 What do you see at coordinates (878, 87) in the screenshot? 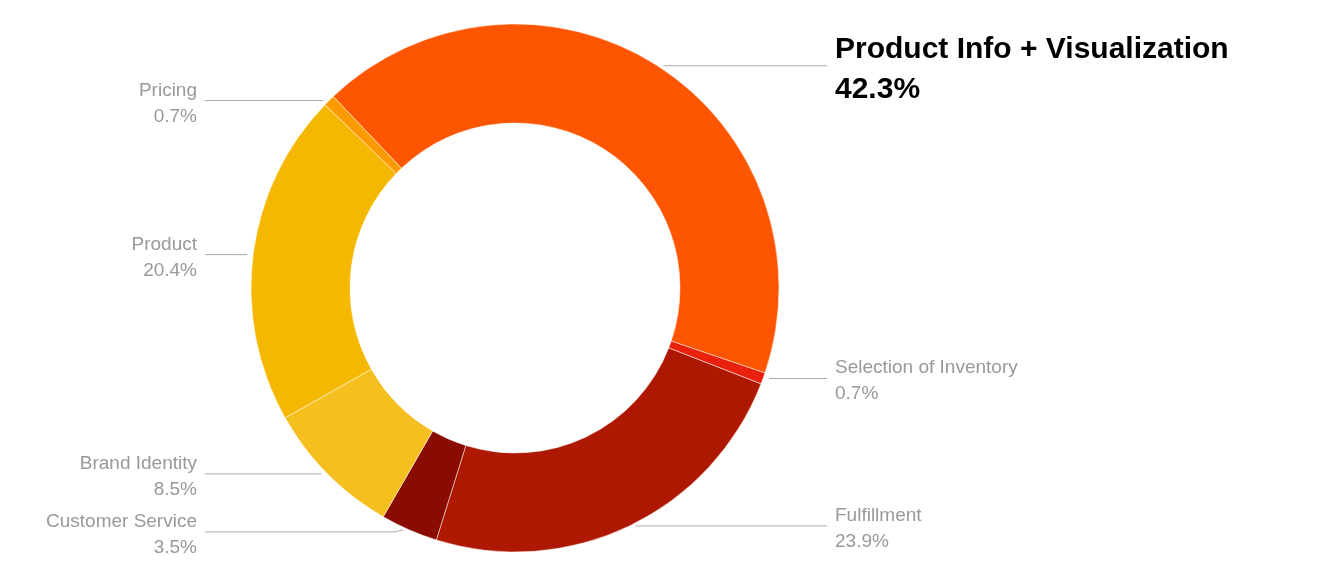
I see `data-label: 42.3%` at bounding box center [878, 87].